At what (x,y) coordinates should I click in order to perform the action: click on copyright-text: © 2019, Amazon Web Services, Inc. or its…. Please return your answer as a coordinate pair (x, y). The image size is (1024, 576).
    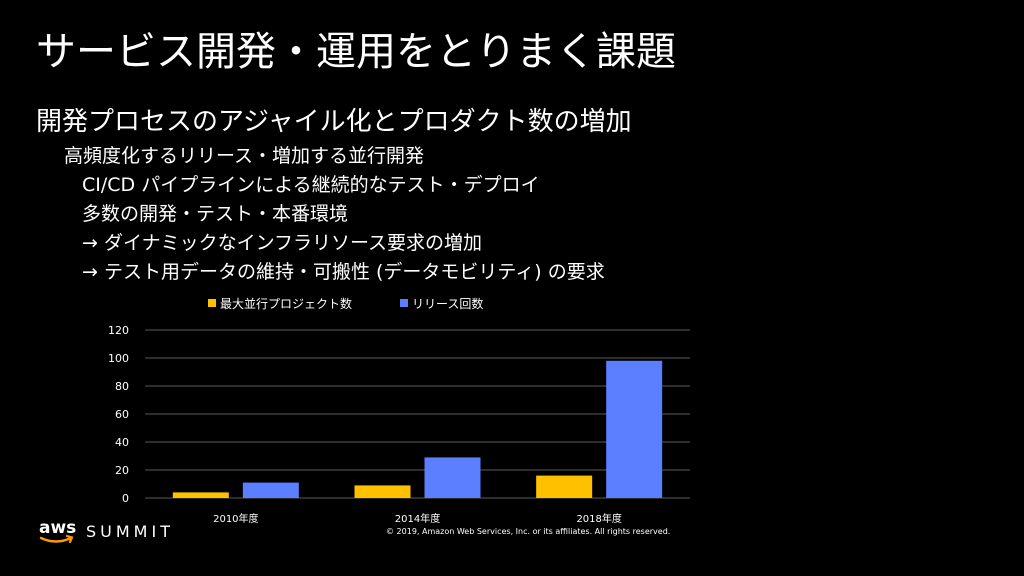
    Looking at the image, I should click on (528, 531).